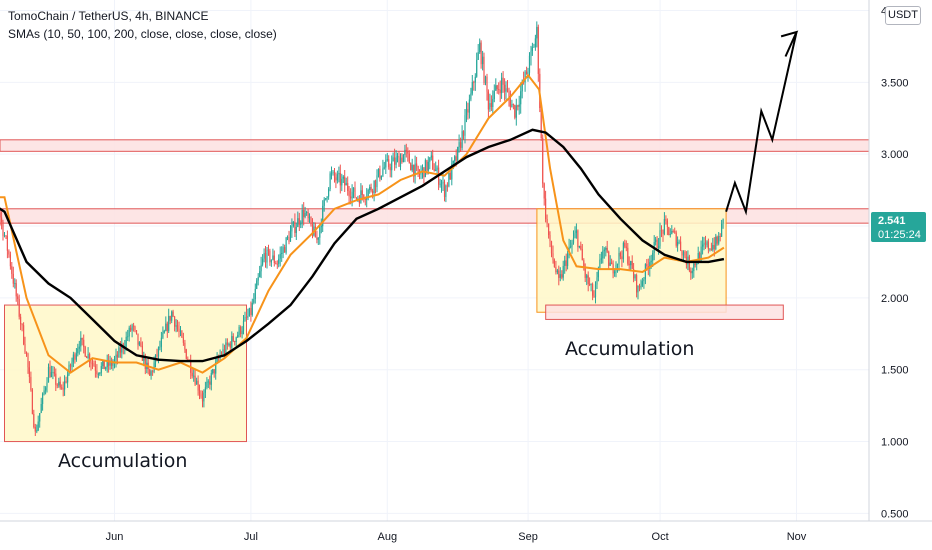 This screenshot has width=932, height=550. Describe the element at coordinates (115, 537) in the screenshot. I see `time-tick-label: Jun` at that location.